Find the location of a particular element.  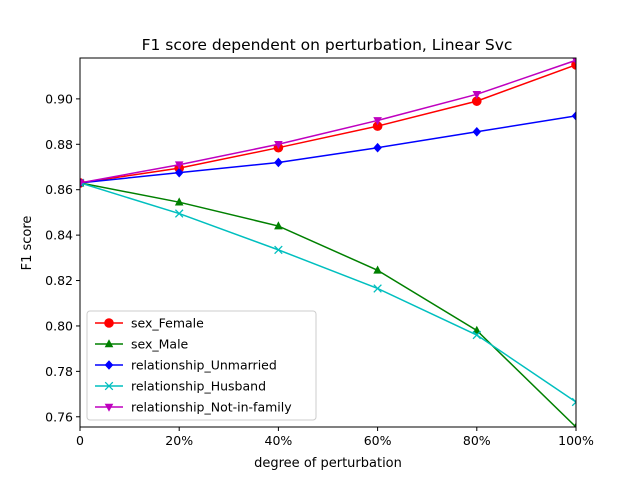

legend-label: sex_Male is located at coordinates (160, 344).